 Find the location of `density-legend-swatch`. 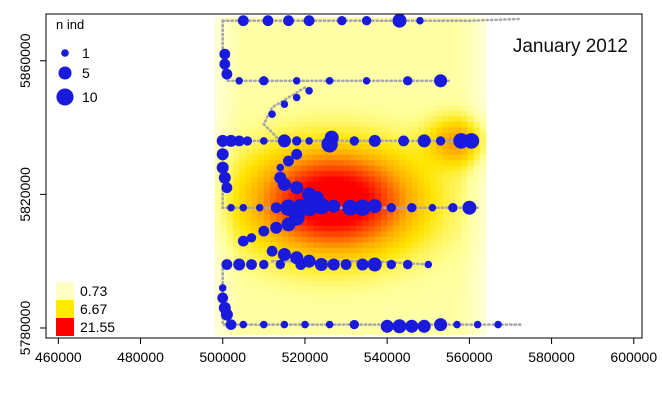

density-legend-swatch is located at coordinates (65, 309).